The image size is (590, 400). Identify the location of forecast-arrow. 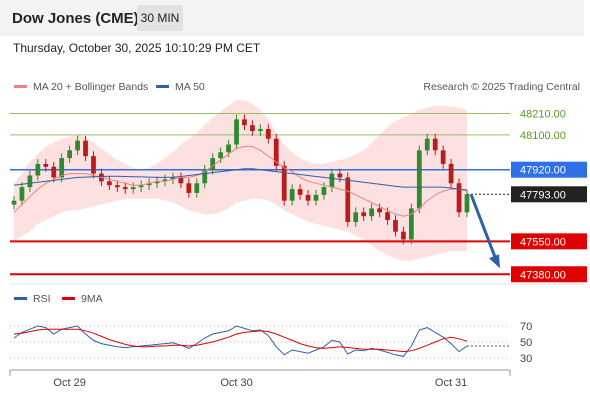
(484, 231).